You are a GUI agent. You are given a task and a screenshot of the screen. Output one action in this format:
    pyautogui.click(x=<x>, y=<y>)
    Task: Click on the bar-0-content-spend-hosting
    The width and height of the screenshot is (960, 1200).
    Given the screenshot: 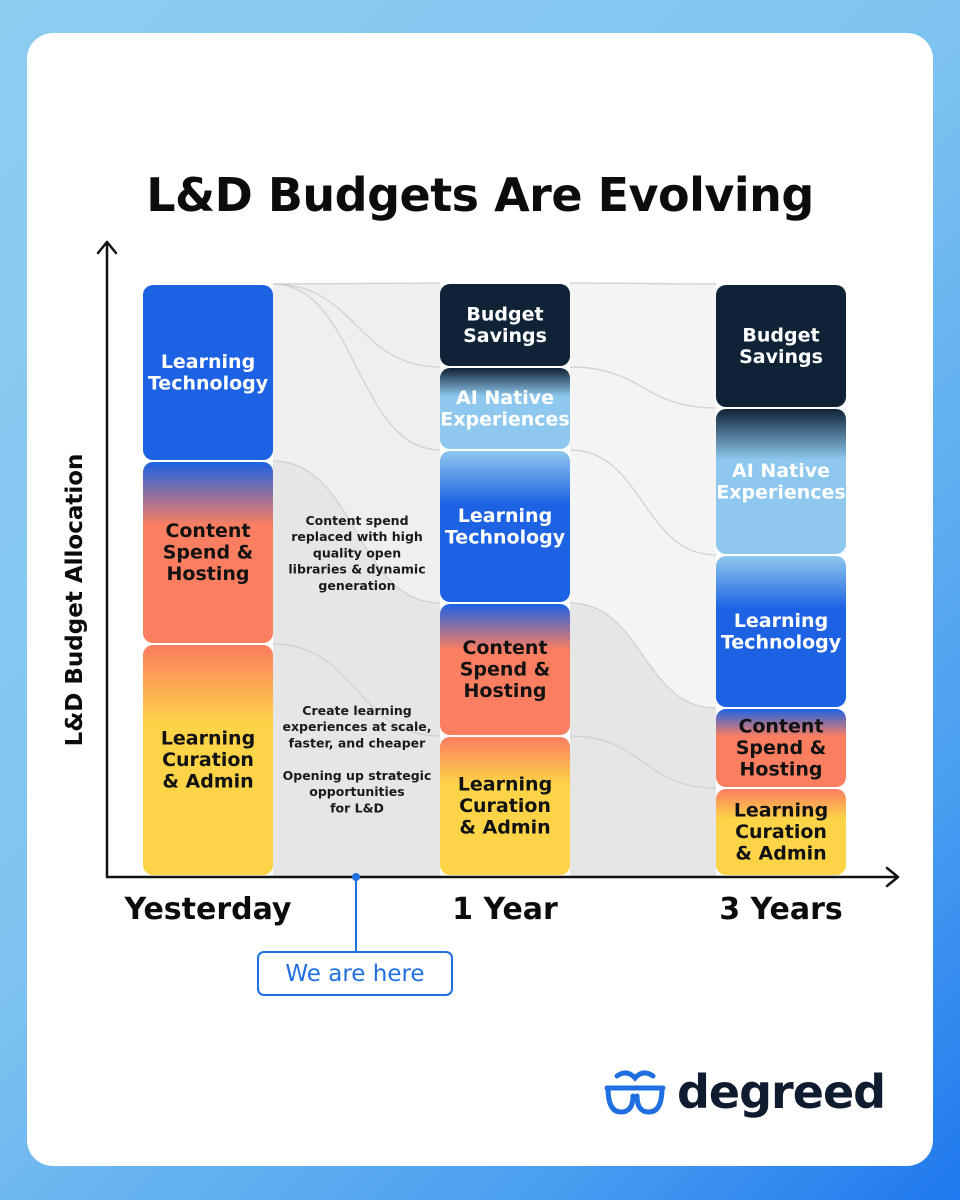 What is the action you would take?
    pyautogui.click(x=208, y=552)
    